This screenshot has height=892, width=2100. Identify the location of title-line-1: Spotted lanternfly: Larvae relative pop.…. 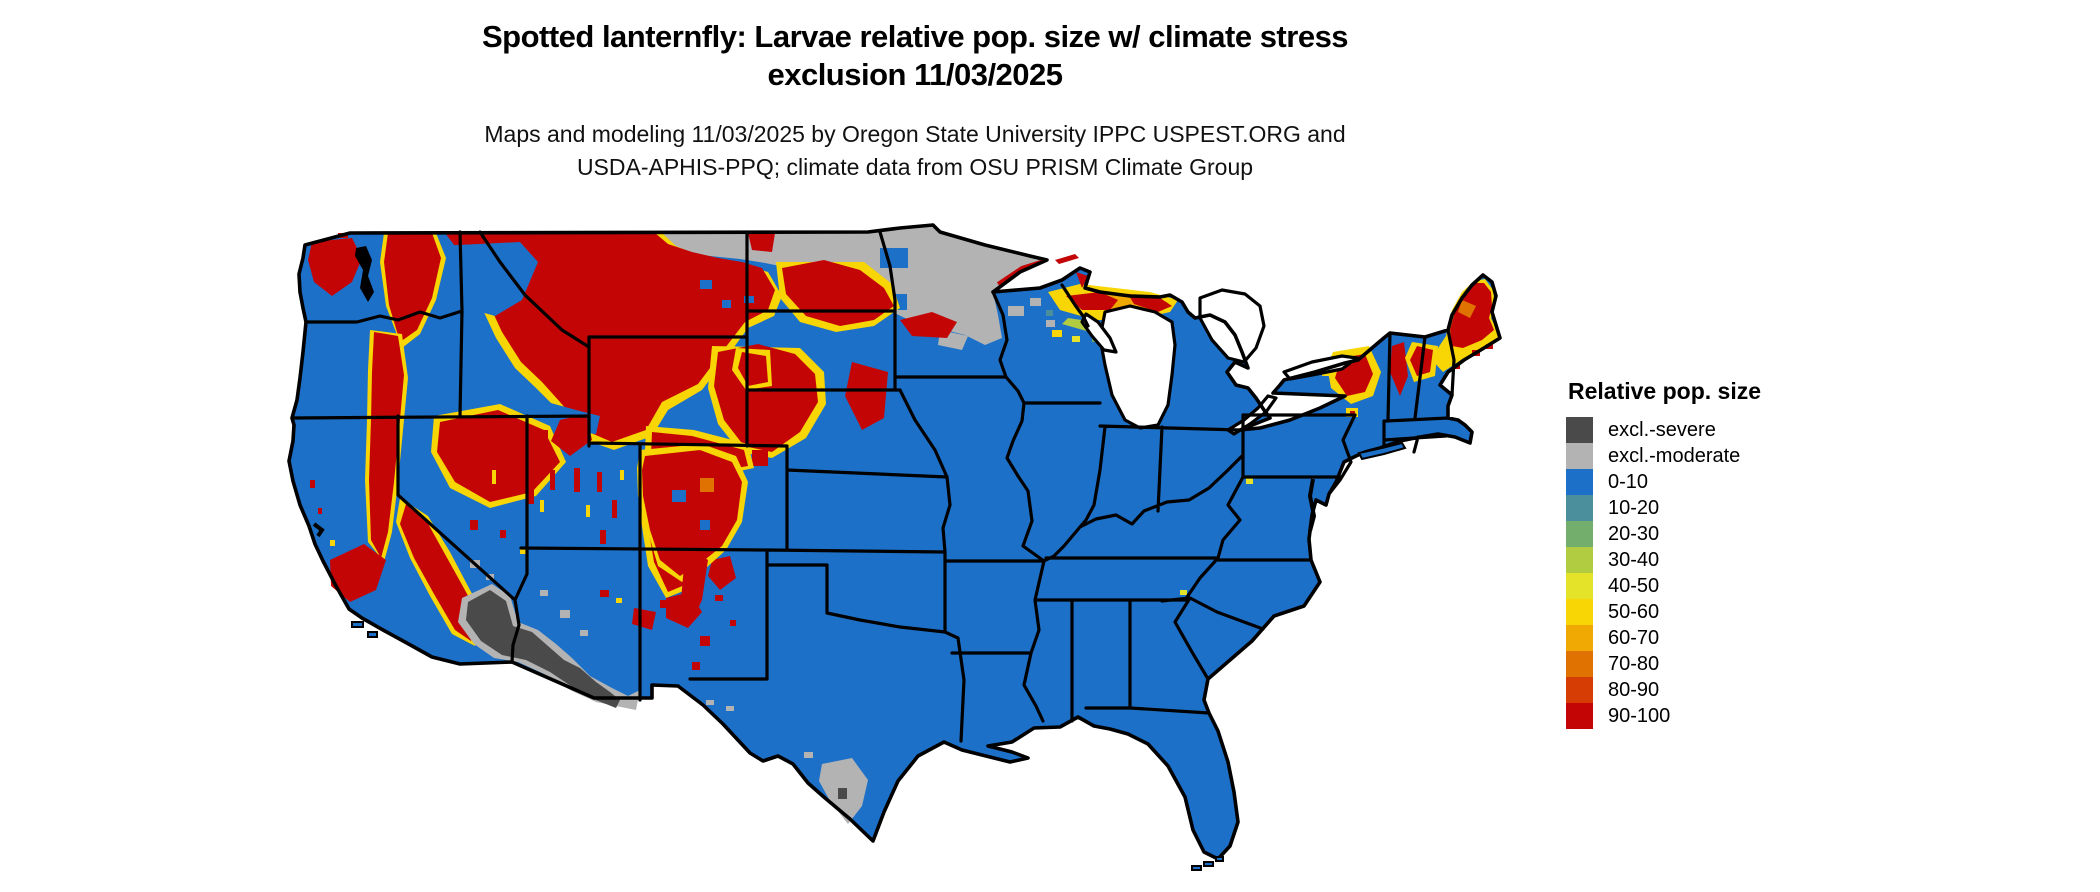
(915, 36).